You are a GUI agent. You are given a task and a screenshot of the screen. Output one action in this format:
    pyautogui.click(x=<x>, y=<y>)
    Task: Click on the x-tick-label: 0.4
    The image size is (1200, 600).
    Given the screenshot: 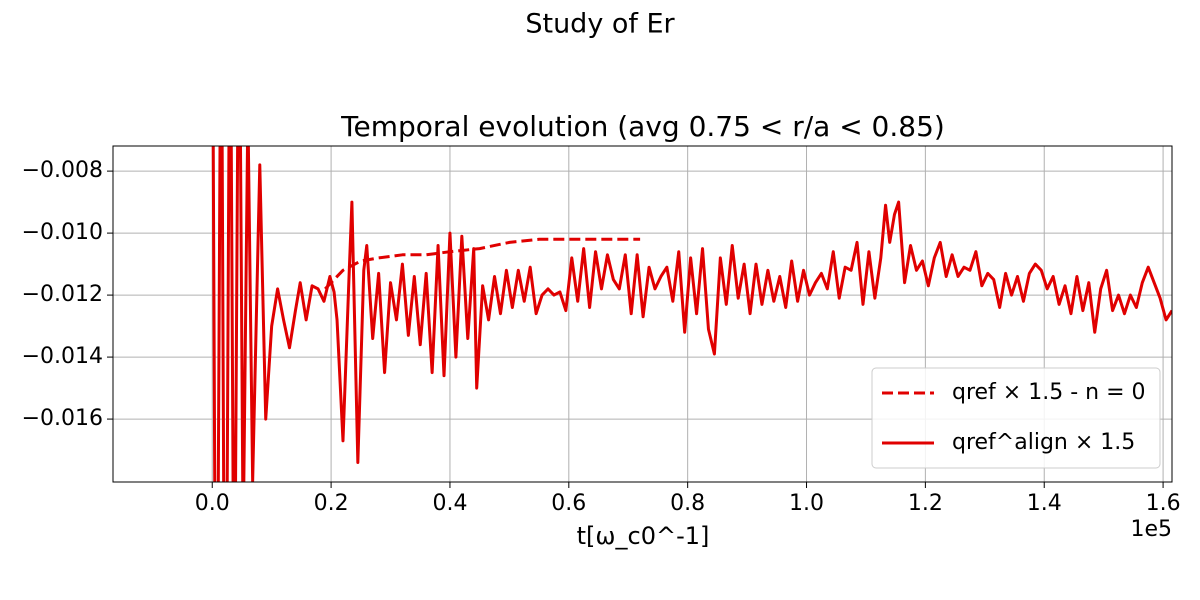 What is the action you would take?
    pyautogui.click(x=449, y=503)
    